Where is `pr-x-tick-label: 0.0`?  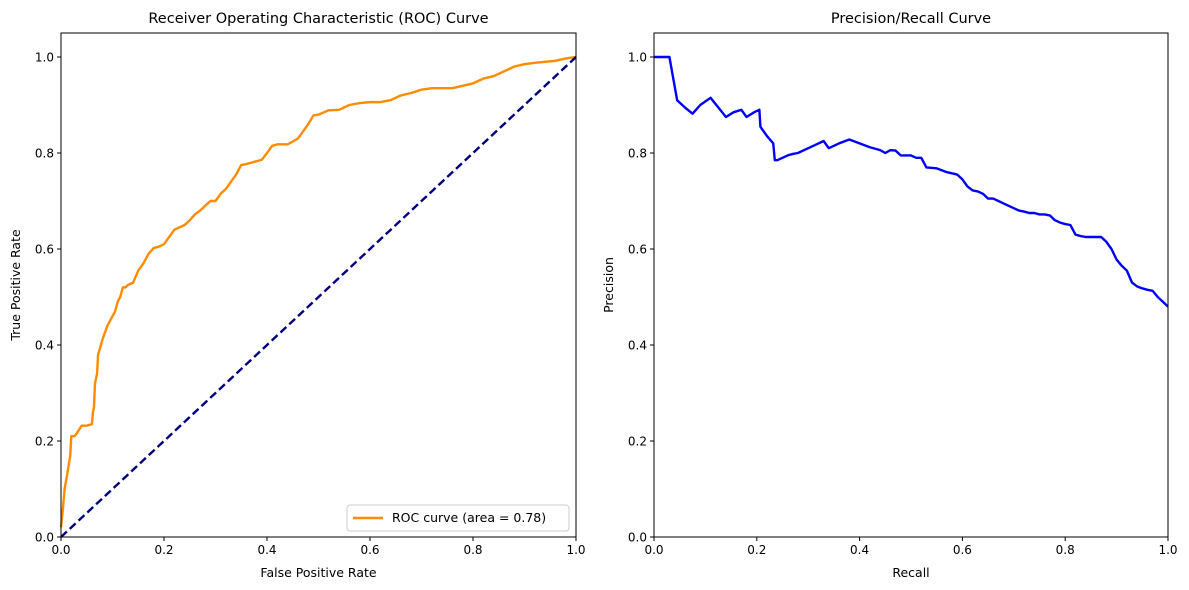
pr-x-tick-label: 0.0 is located at coordinates (653, 550).